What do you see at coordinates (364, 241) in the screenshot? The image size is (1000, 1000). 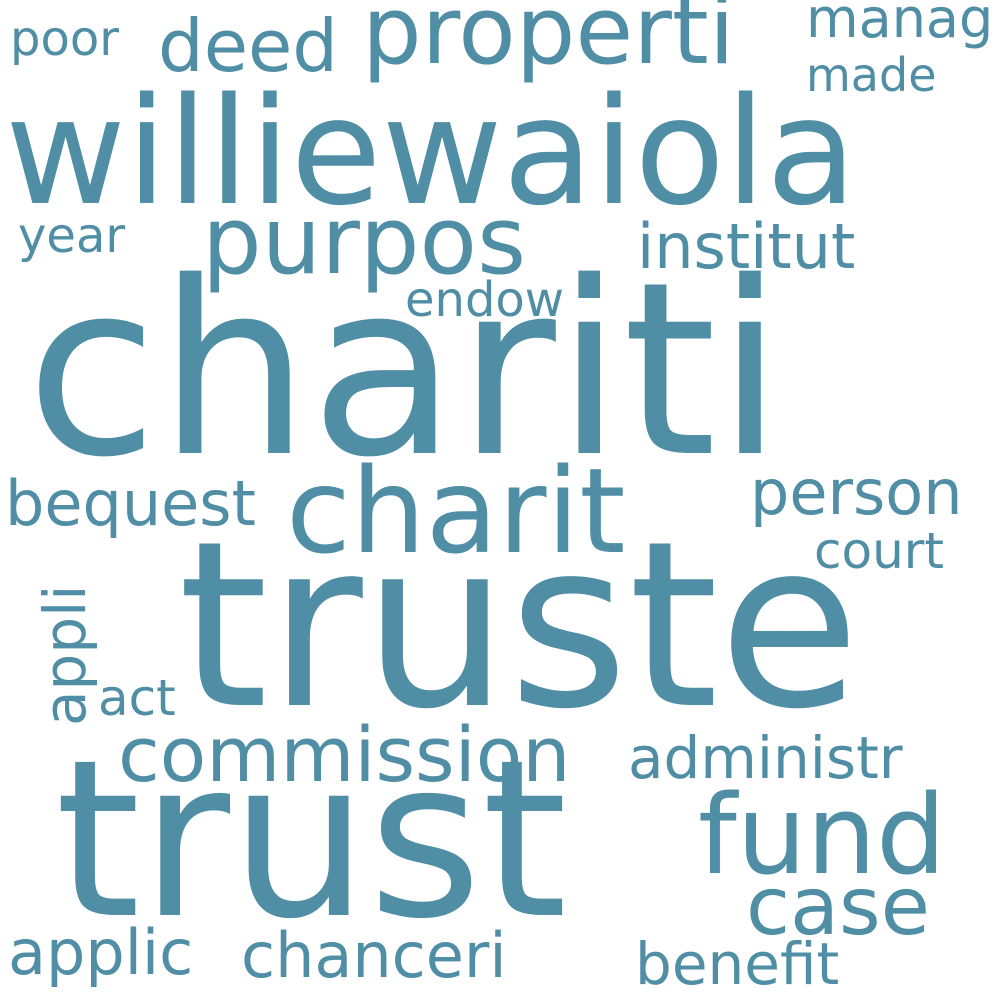 I see `word-purpos: purpos` at bounding box center [364, 241].